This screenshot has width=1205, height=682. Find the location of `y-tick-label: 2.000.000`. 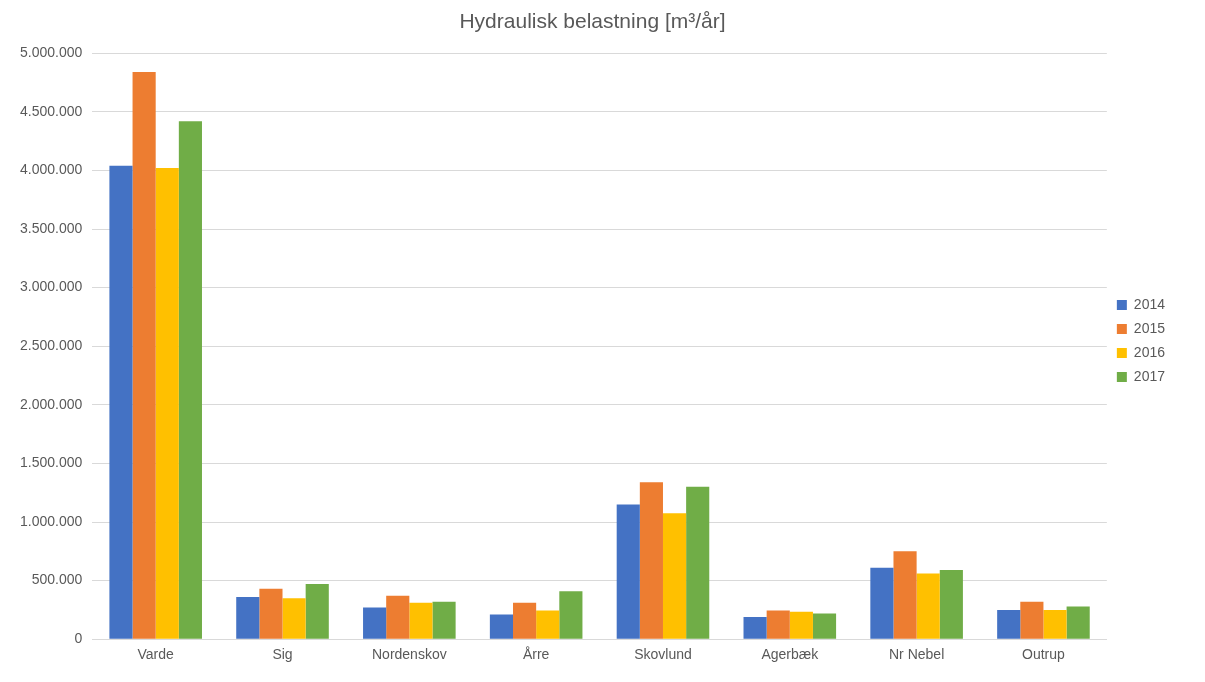

y-tick-label: 2.000.000 is located at coordinates (51, 403).